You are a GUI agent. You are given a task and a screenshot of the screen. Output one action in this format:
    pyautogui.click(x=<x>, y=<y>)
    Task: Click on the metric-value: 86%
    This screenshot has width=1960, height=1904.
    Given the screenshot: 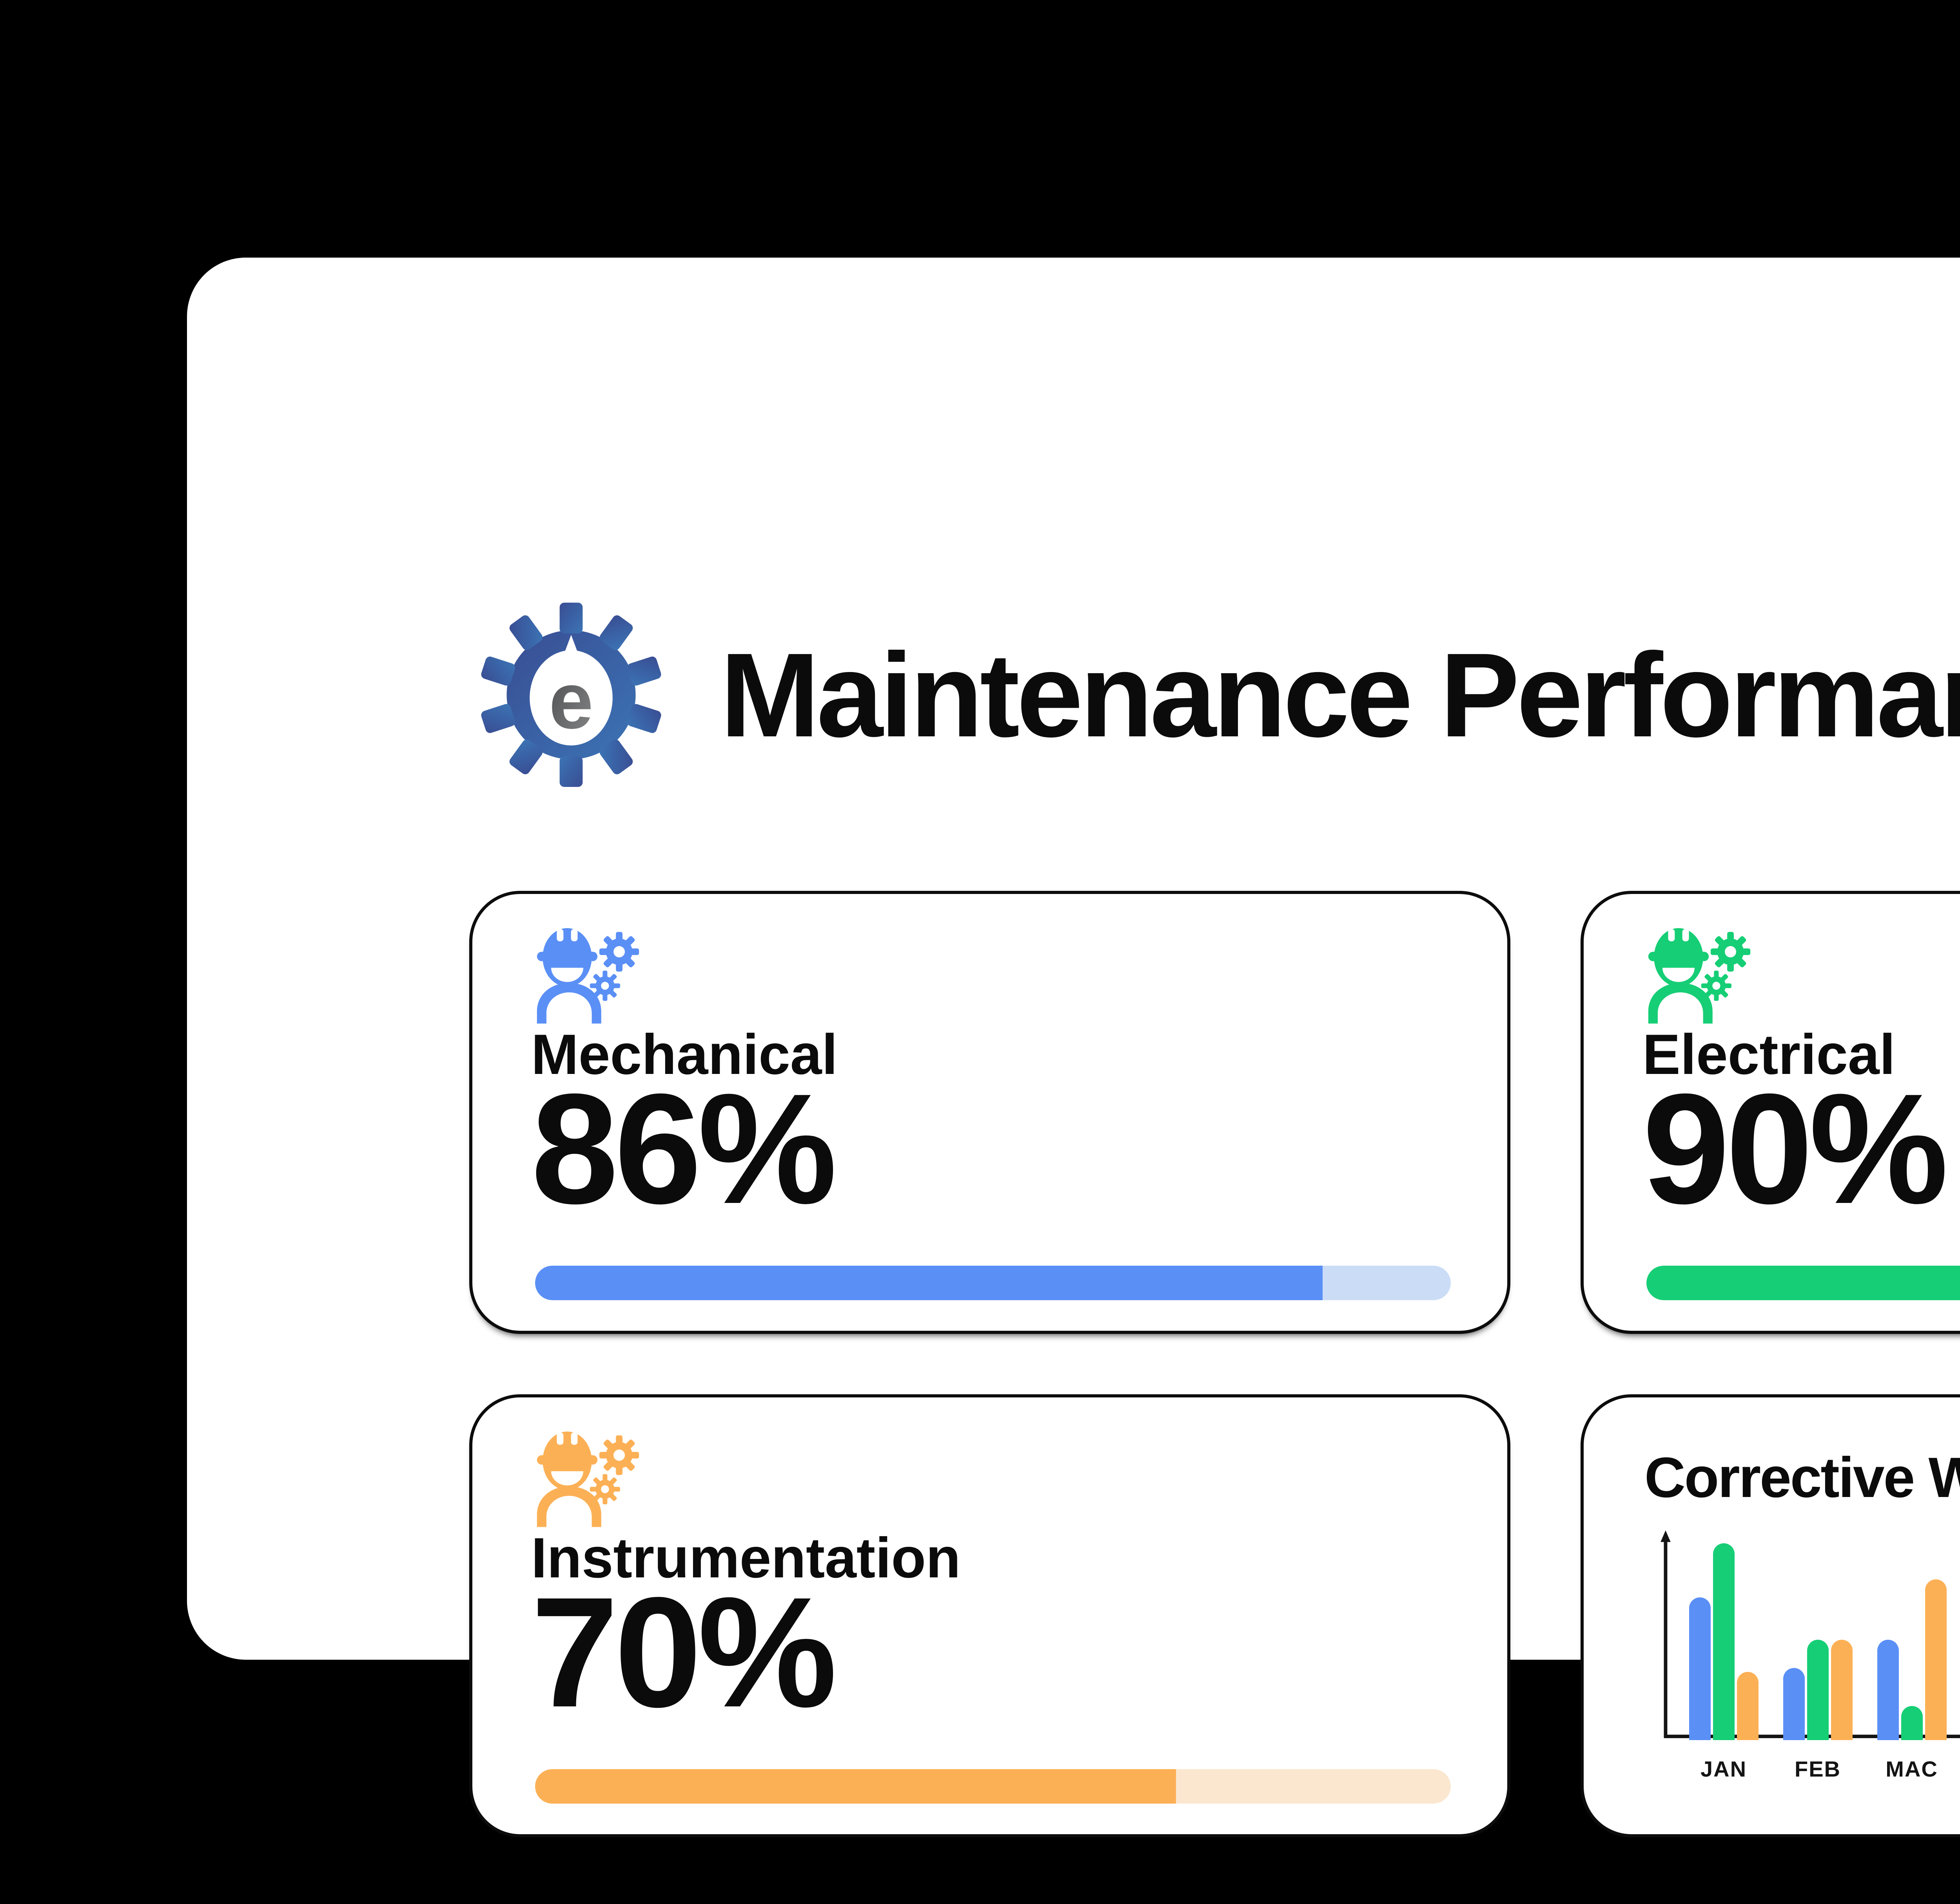 What is the action you would take?
    pyautogui.click(x=684, y=1148)
    